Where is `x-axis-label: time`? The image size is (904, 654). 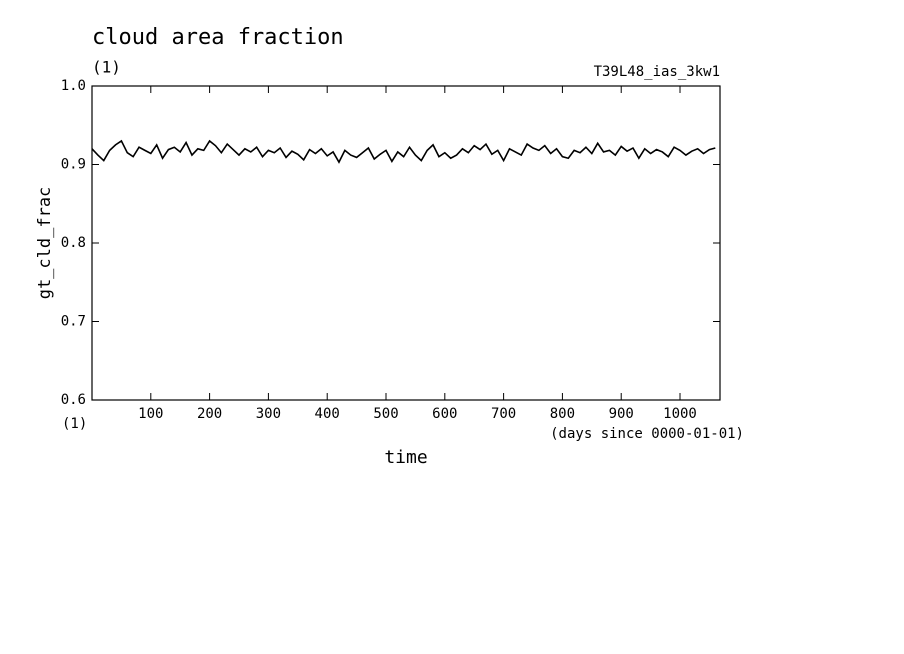
x-axis-label: time is located at coordinates (405, 457).